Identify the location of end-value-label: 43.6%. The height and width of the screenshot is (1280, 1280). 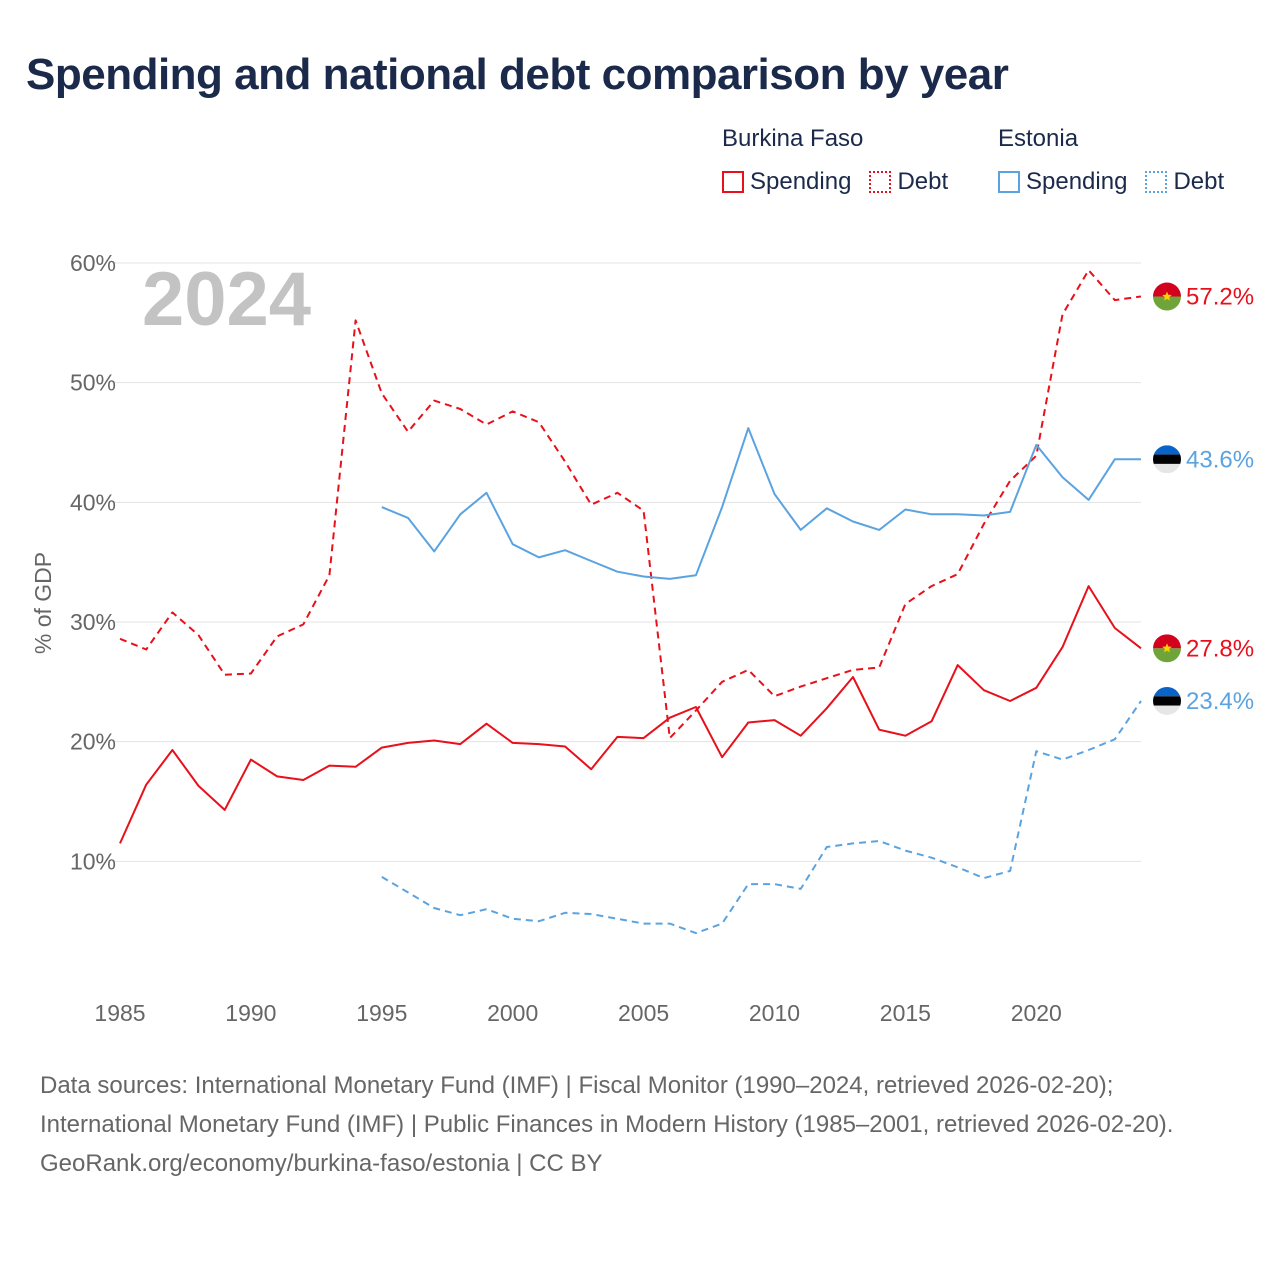
(1220, 459).